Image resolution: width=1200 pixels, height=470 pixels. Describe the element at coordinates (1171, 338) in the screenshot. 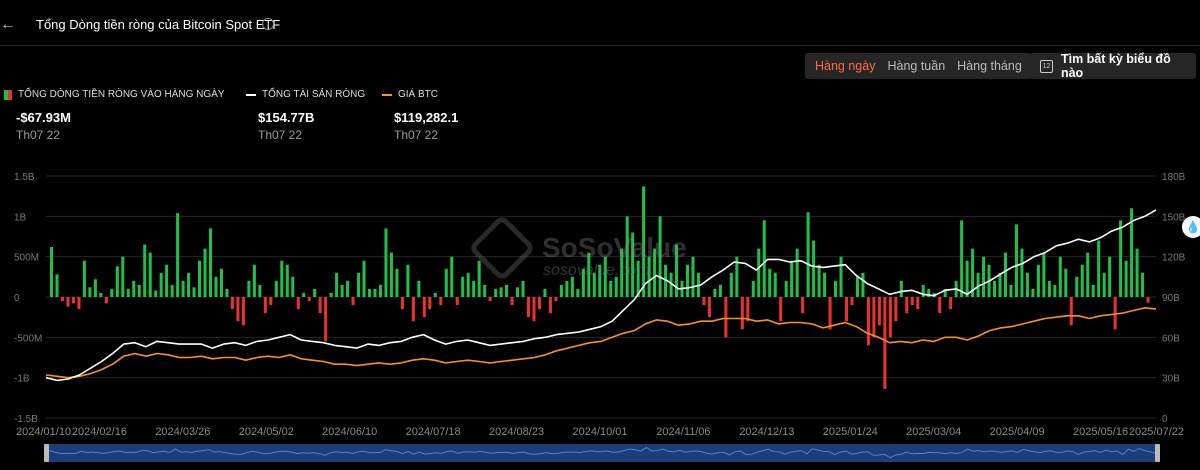

I see `y-right-tick-label: 60B` at that location.